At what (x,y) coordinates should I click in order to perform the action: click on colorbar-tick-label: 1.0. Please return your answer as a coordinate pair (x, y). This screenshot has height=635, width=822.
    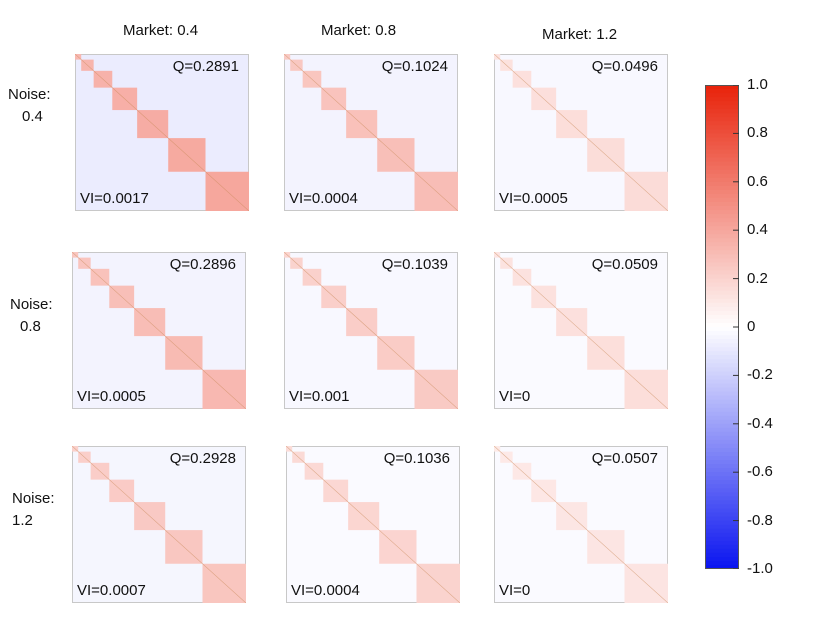
    Looking at the image, I should click on (757, 84).